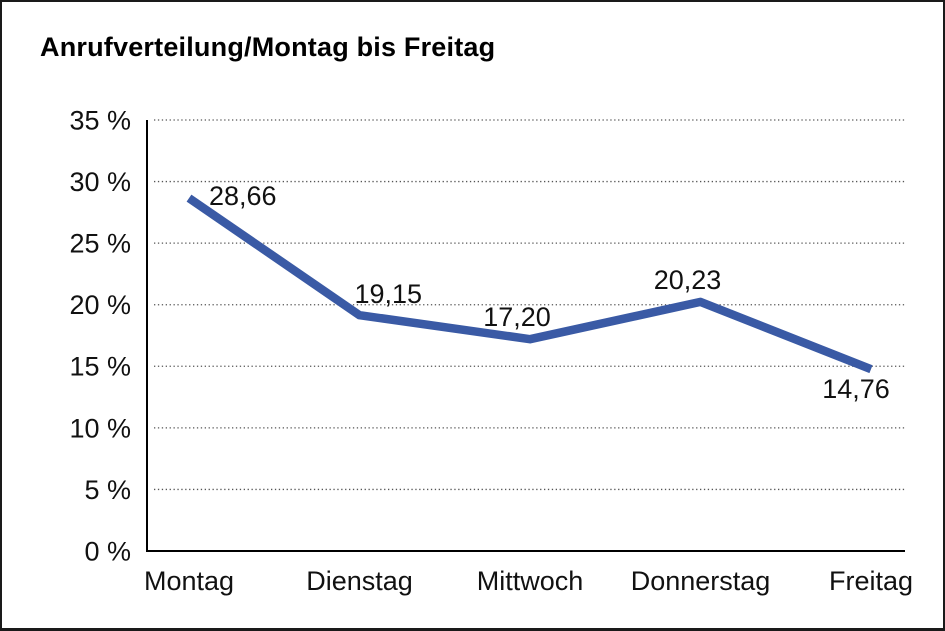  Describe the element at coordinates (189, 581) in the screenshot. I see `x-axis-category-label: Montag` at that location.